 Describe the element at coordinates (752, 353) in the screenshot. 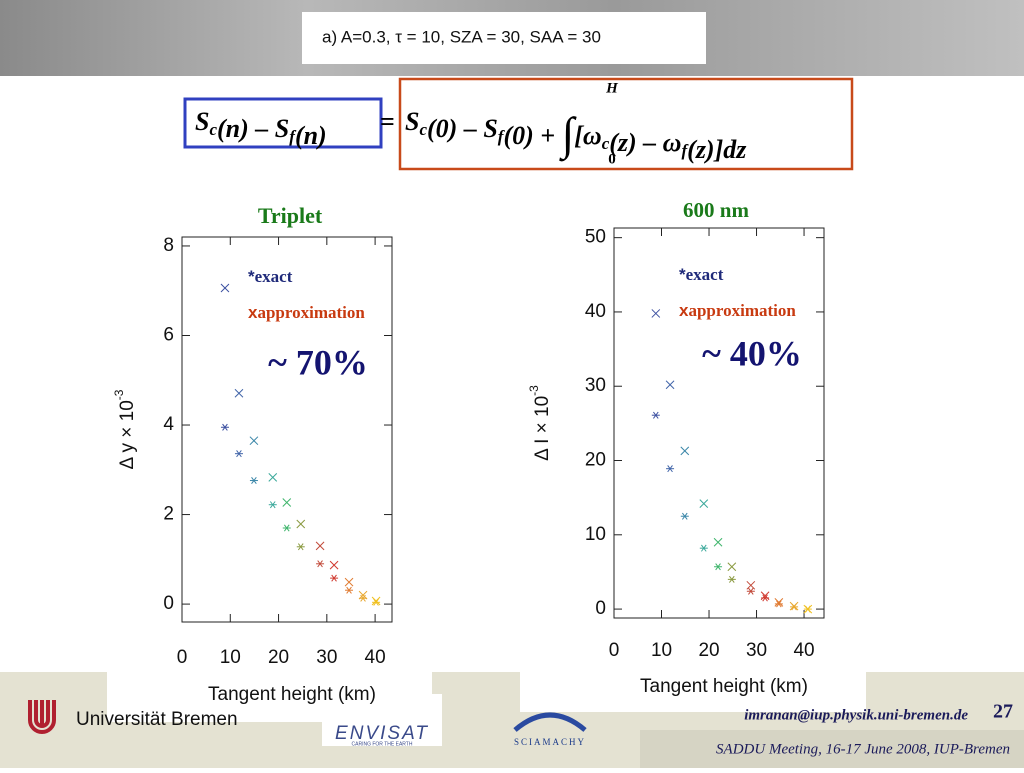

I see `annotation: ~ 40%` at that location.